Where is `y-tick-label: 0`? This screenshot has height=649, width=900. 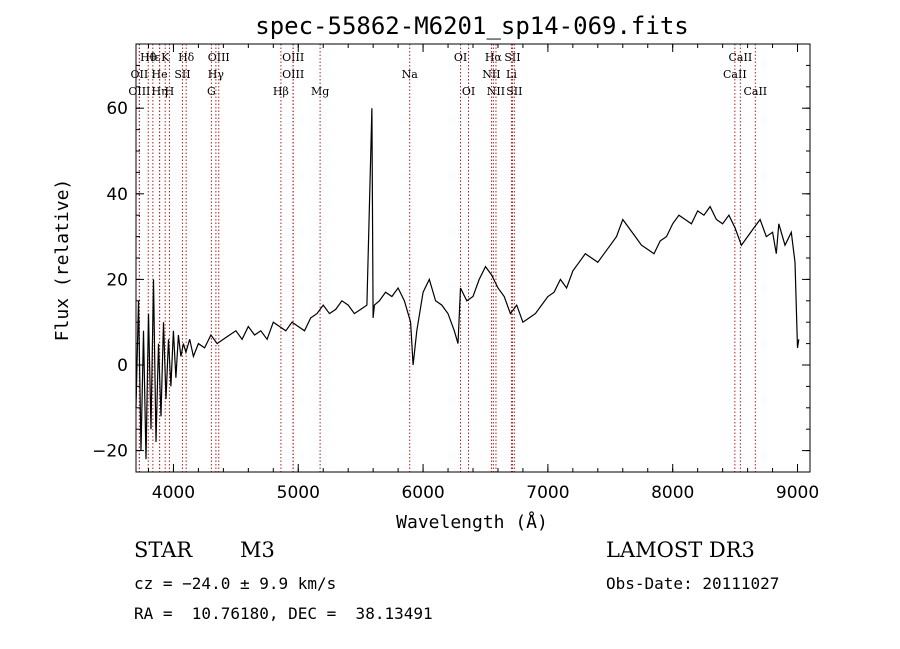 y-tick-label: 0 is located at coordinates (122, 366).